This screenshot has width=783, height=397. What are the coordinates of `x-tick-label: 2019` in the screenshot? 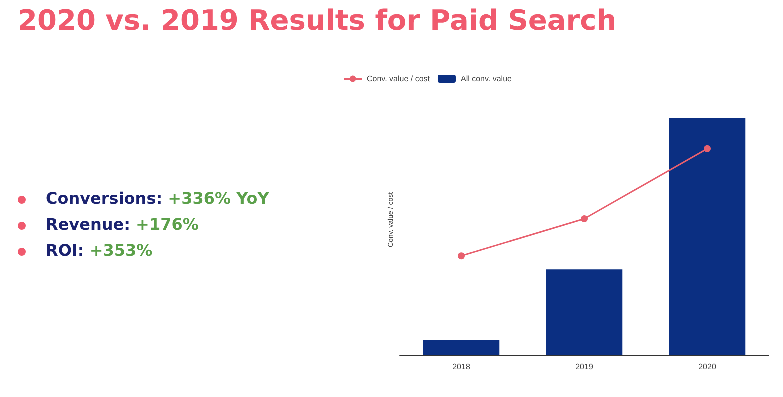 It's located at (585, 367).